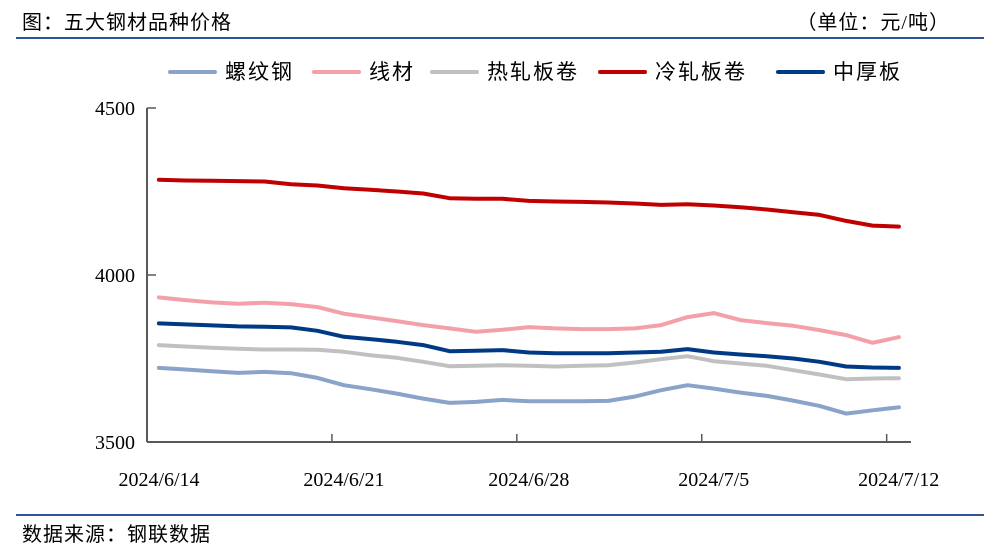 The image size is (1000, 558). I want to click on legend-item: 中厚板, so click(839, 72).